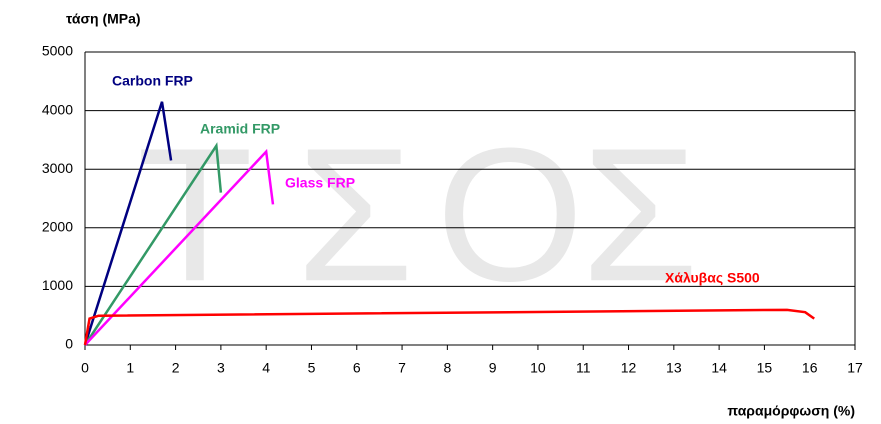  Describe the element at coordinates (221, 368) in the screenshot. I see `x-tick-label: 3` at that location.